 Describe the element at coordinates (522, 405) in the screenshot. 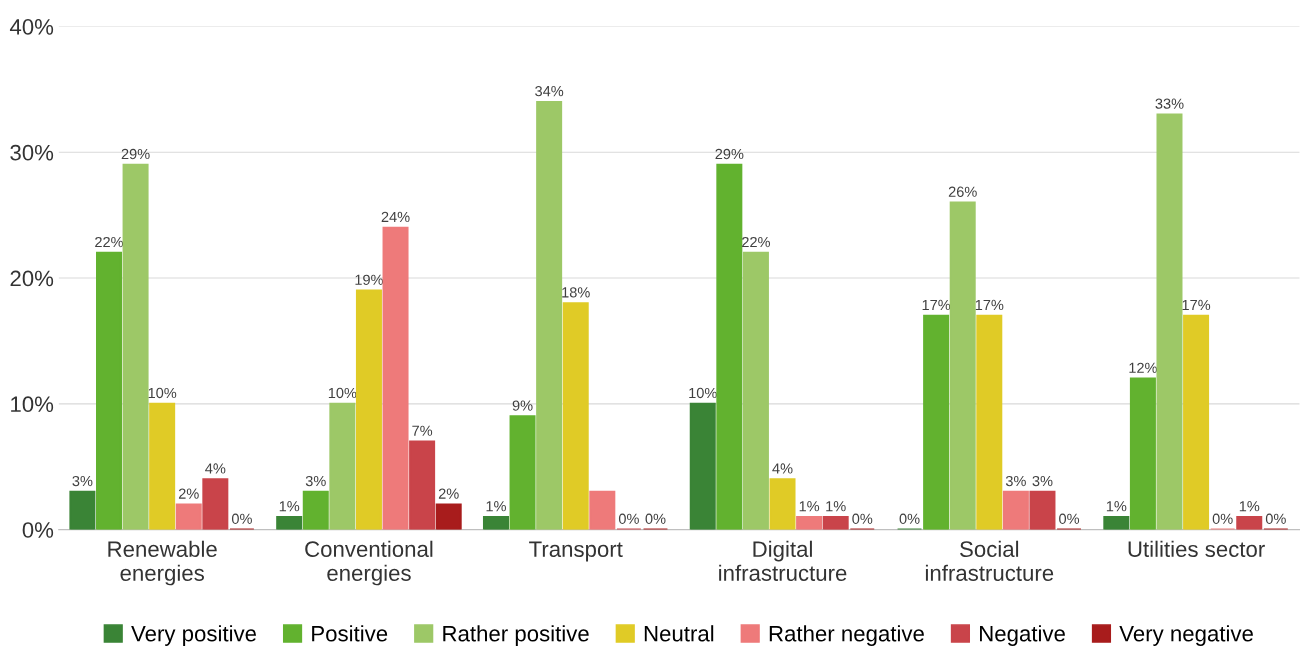

I see `data-label: 9%` at that location.